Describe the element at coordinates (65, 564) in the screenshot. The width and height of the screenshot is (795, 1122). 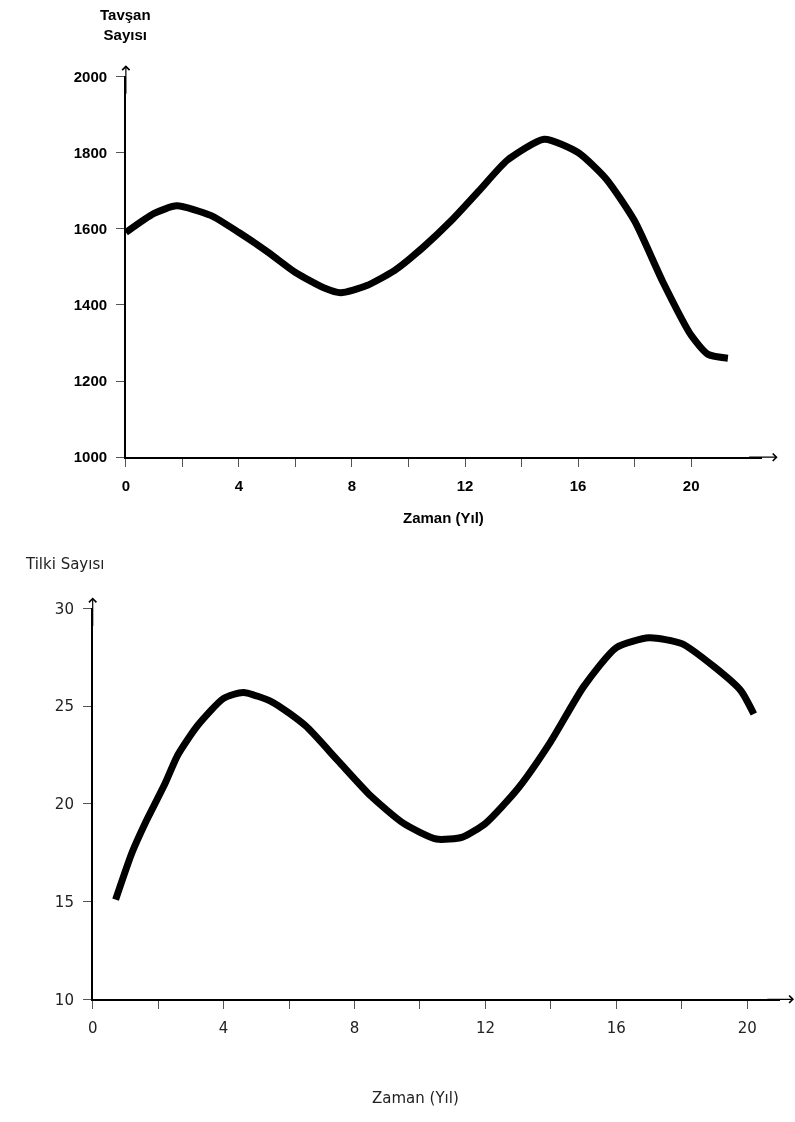
I see `y-axis-title: Tilki Sayısı` at that location.